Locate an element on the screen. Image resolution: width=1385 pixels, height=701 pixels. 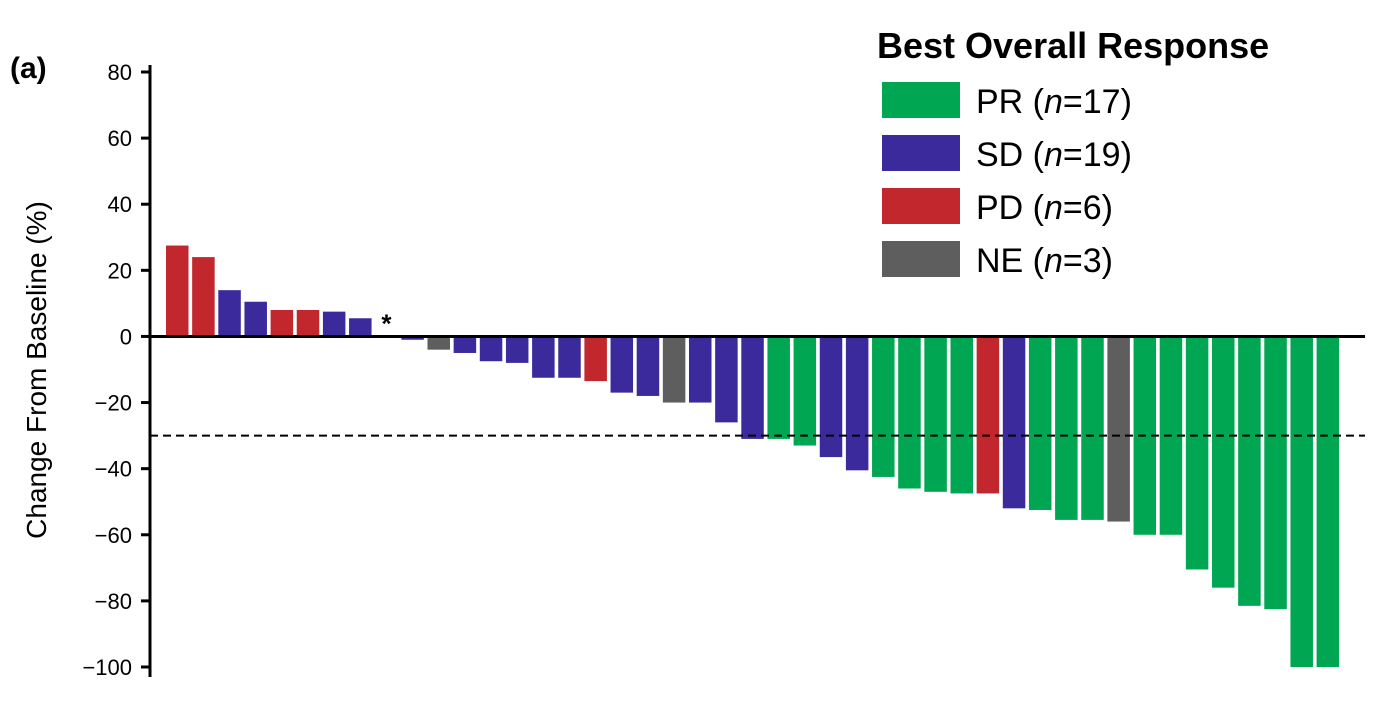
asterisk-annotation: * is located at coordinates (386, 323).